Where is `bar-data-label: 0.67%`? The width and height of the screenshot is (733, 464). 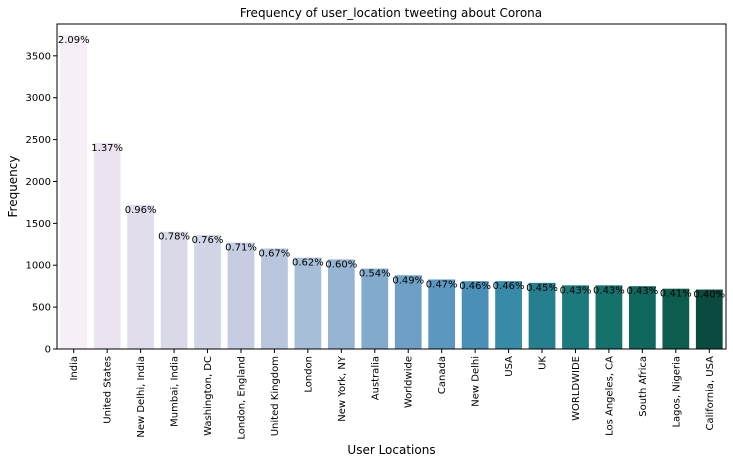 bar-data-label: 0.67% is located at coordinates (275, 253).